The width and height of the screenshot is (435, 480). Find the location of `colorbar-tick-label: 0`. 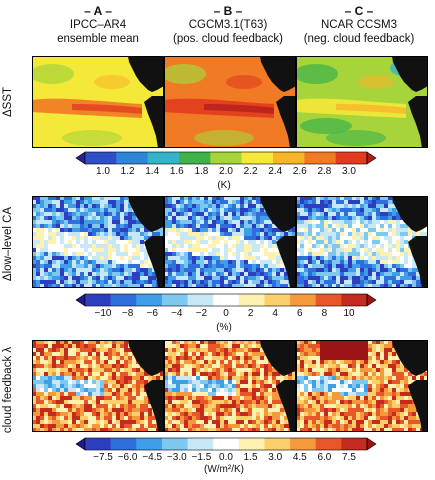

colorbar-tick-label: 0 is located at coordinates (226, 313).